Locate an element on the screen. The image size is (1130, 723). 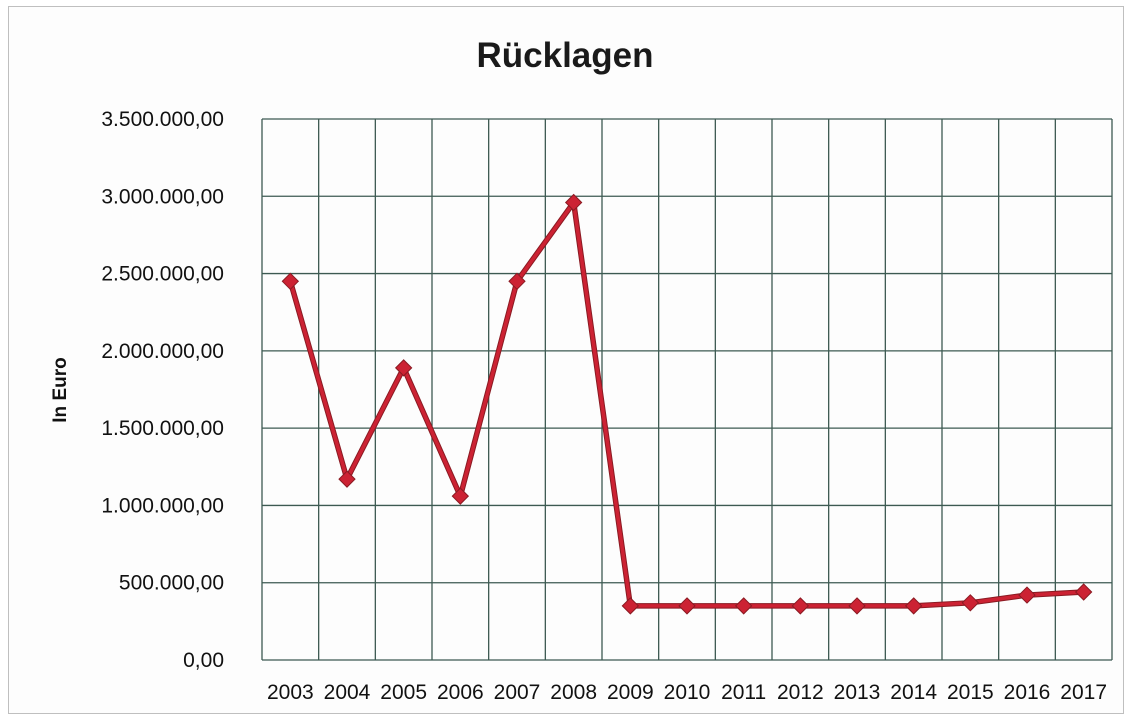
x-tick-label: 2017 is located at coordinates (1083, 692).